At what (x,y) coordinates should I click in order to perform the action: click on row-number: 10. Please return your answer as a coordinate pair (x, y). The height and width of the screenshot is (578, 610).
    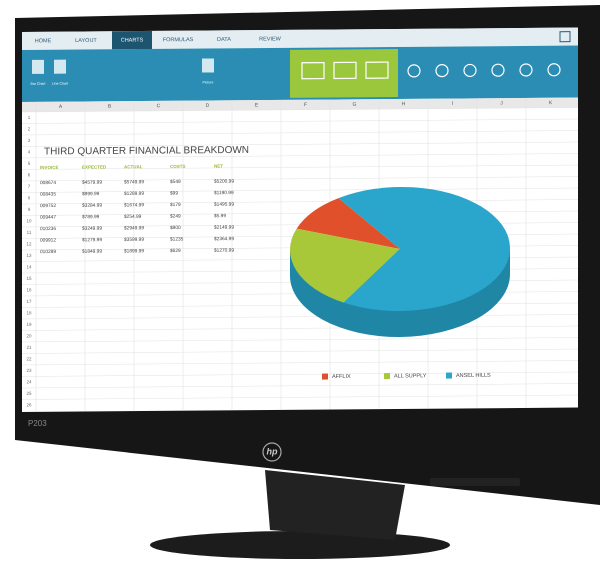
    Looking at the image, I should click on (29, 220).